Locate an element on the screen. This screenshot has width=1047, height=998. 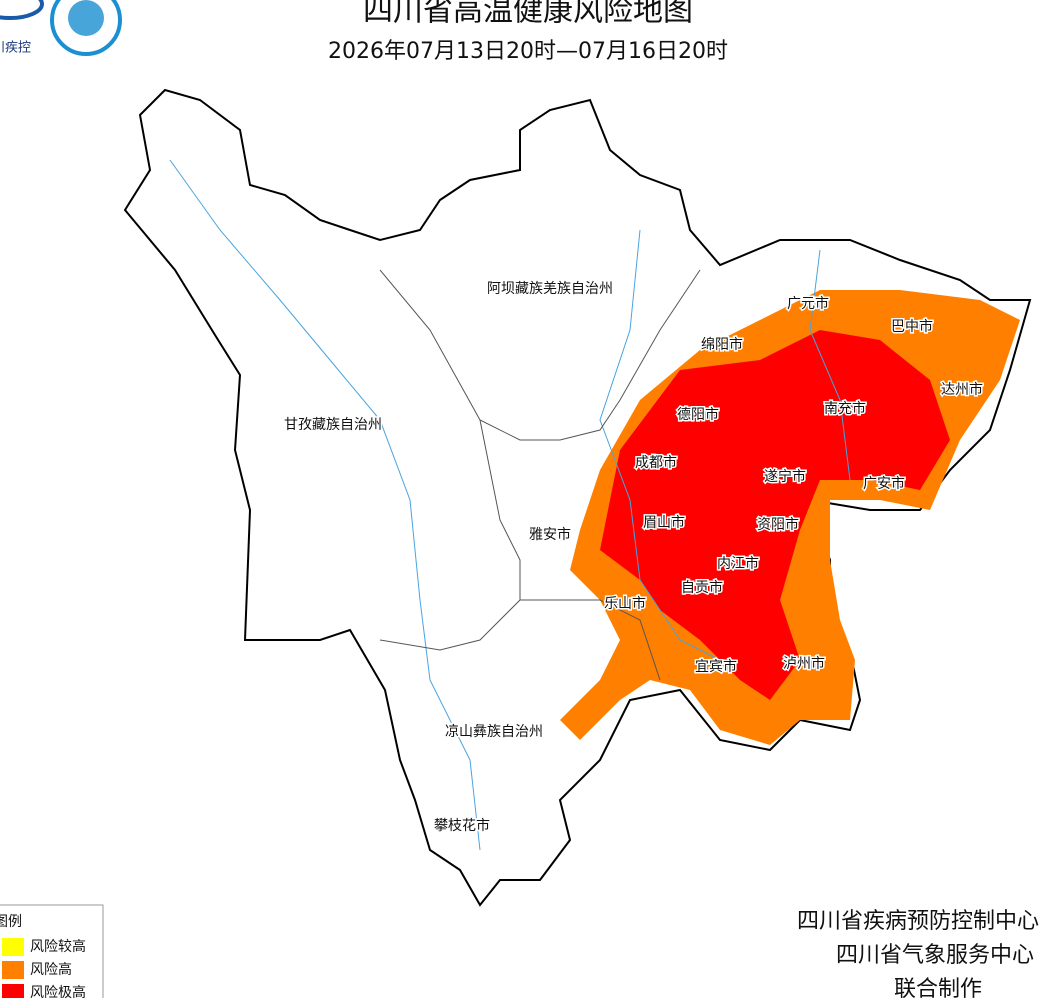
region-label: 乐山市 is located at coordinates (625, 603).